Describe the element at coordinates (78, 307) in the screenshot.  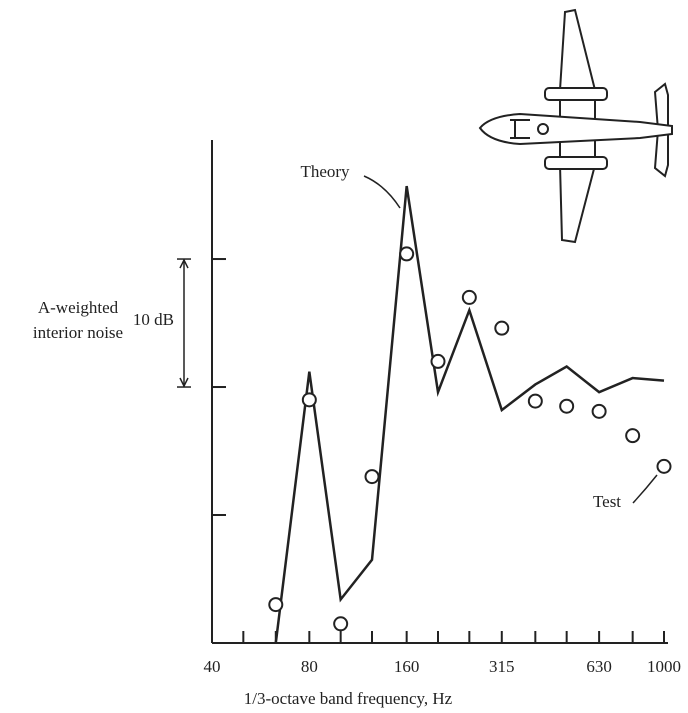
I see `y-axis-label: A-weighted` at that location.